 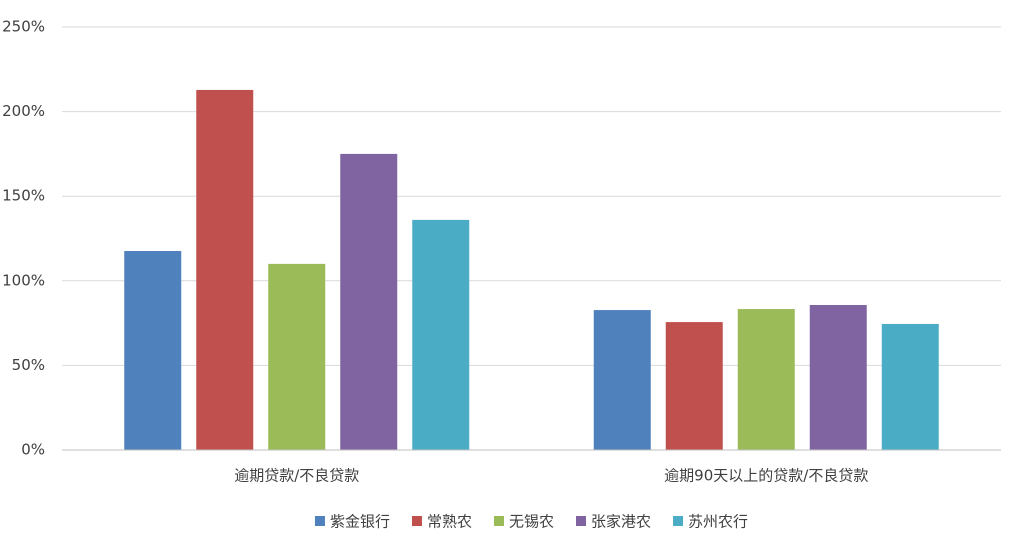 What do you see at coordinates (23, 196) in the screenshot?
I see `y-tick-label: 150%` at bounding box center [23, 196].